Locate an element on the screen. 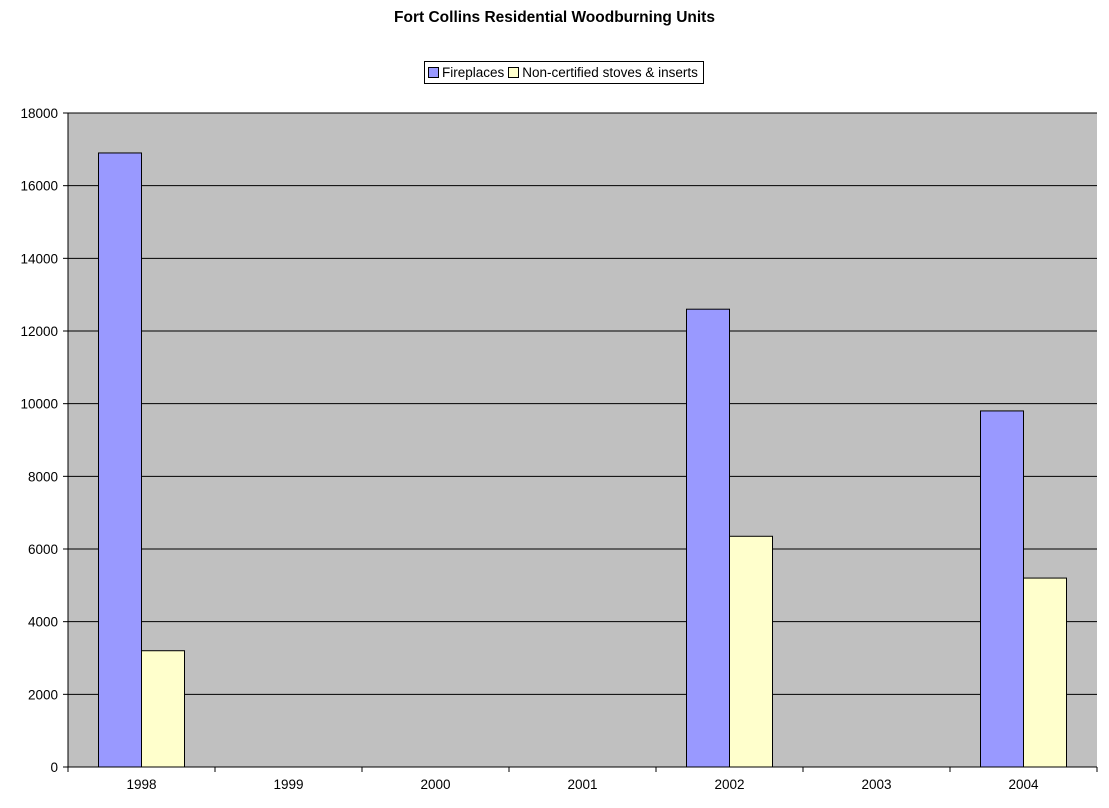 This screenshot has height=808, width=1109. y-tick-label: 0 is located at coordinates (54, 767).